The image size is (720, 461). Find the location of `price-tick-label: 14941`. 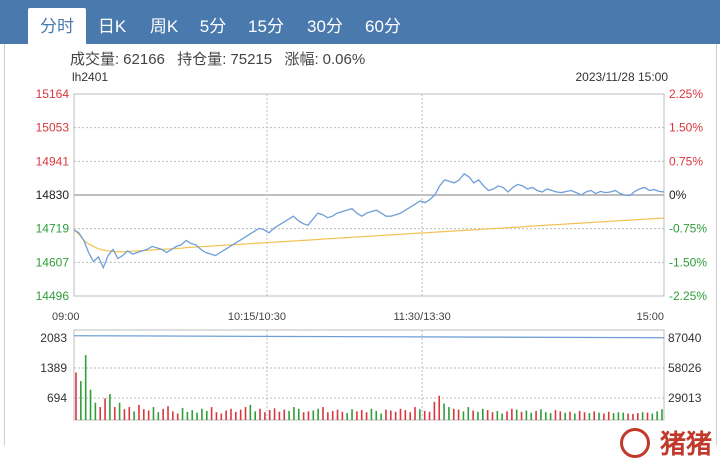

price-tick-label: 14941 is located at coordinates (53, 161).